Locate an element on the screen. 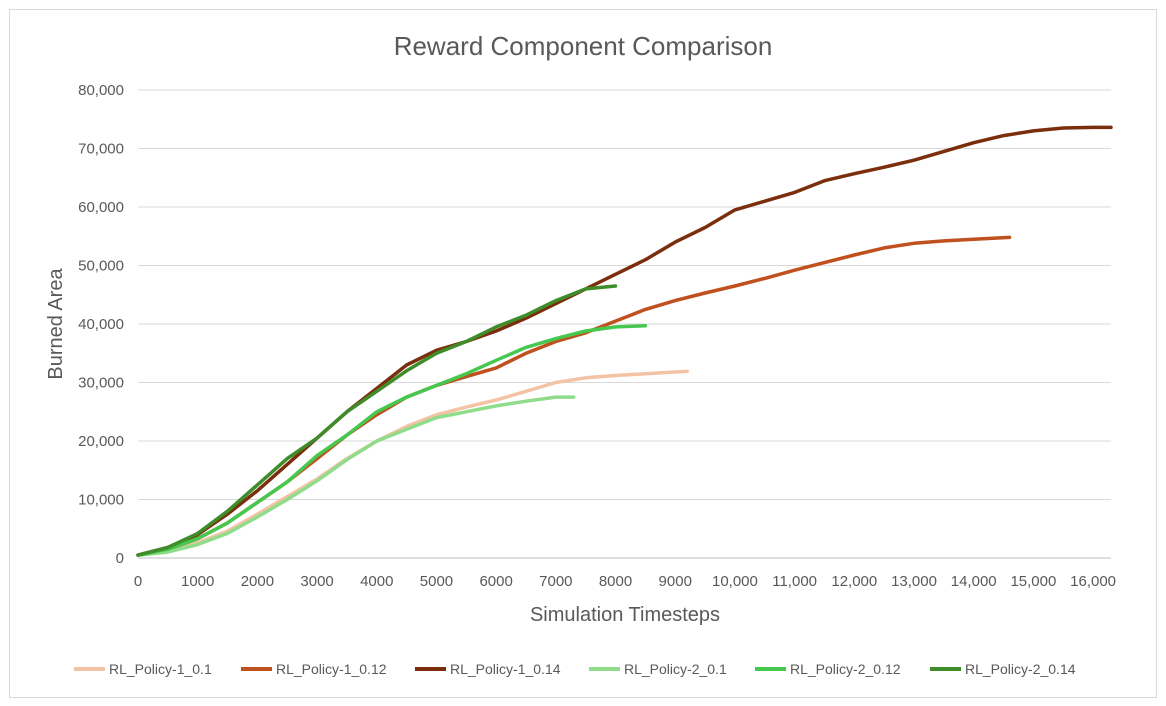 Image resolution: width=1166 pixels, height=706 pixels. legend-item: RL_Policy-1_0.14 is located at coordinates (488, 669).